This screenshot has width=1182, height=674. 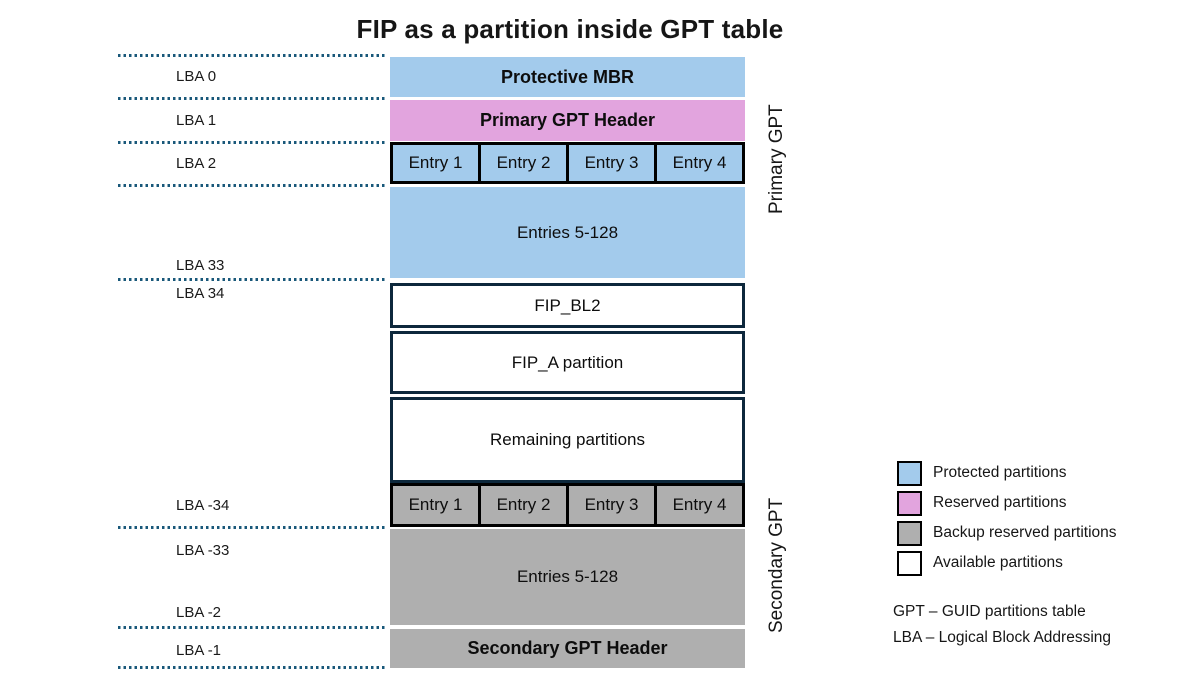 What do you see at coordinates (567, 577) in the screenshot?
I see `block-secondary-entries-rest: Entries 5-128` at bounding box center [567, 577].